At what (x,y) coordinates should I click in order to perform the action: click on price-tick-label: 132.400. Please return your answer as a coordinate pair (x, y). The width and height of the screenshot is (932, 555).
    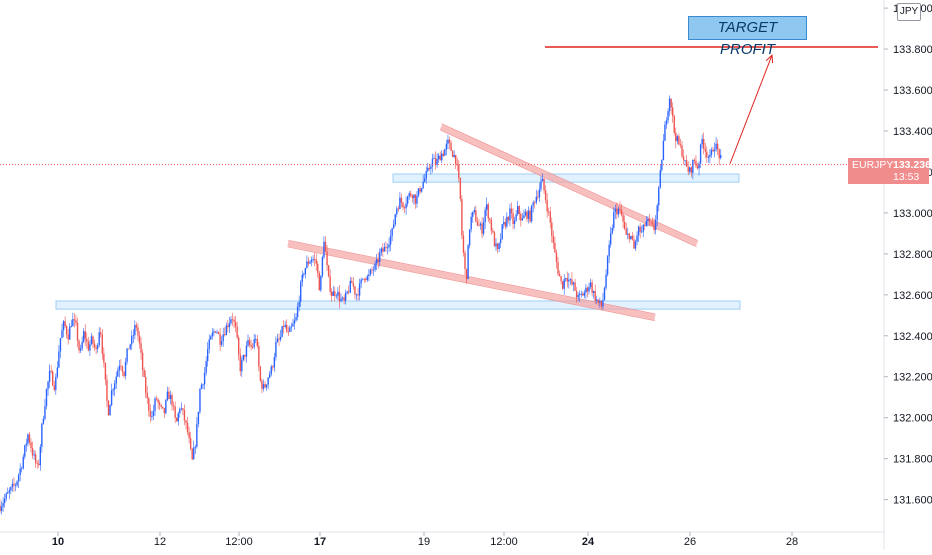
    Looking at the image, I should click on (912, 337).